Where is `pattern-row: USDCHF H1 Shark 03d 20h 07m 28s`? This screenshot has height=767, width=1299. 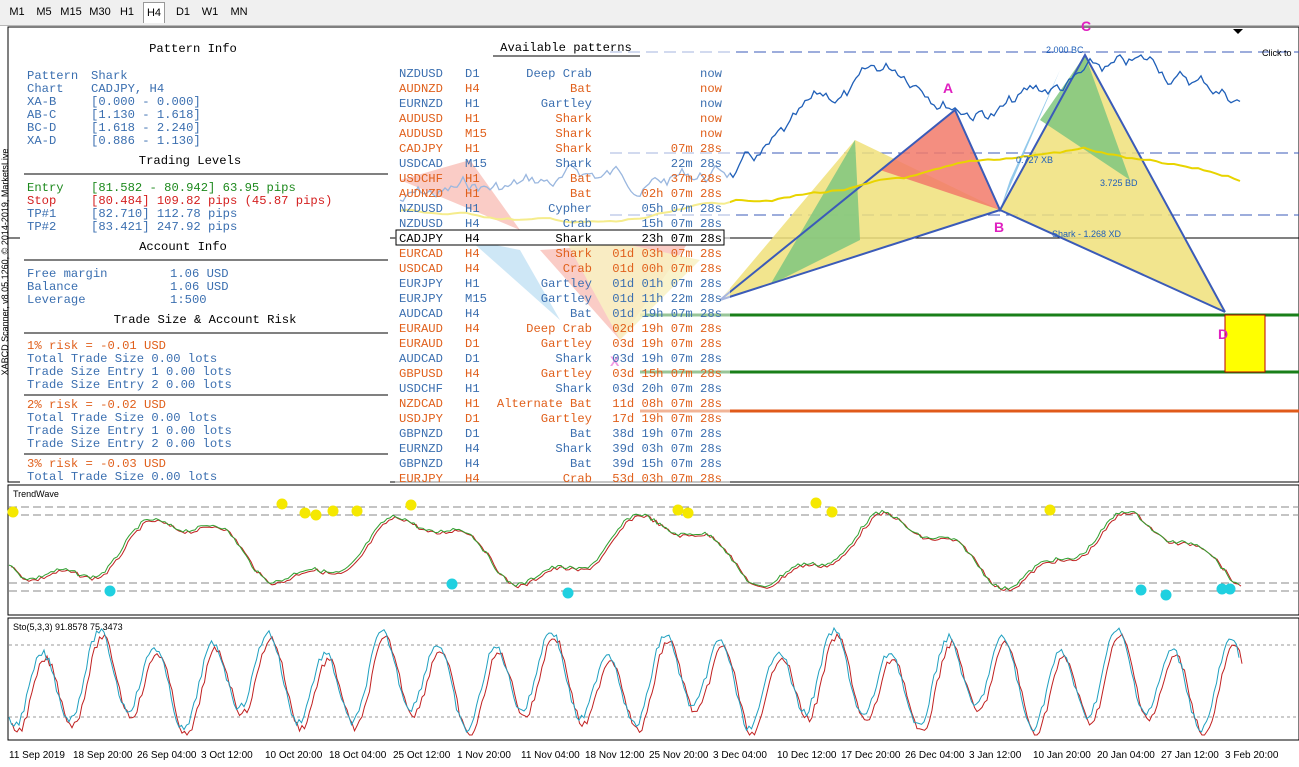
pattern-row: USDCHF H1 Shark 03d 20h 07m 28s is located at coordinates (560, 389).